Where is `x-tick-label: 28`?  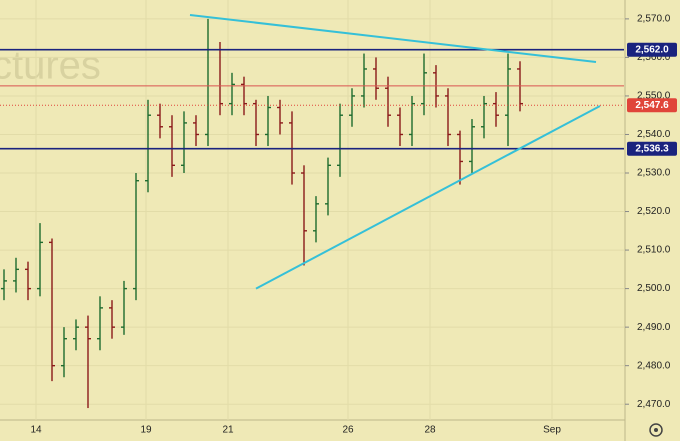
x-tick-label: 28 is located at coordinates (430, 430).